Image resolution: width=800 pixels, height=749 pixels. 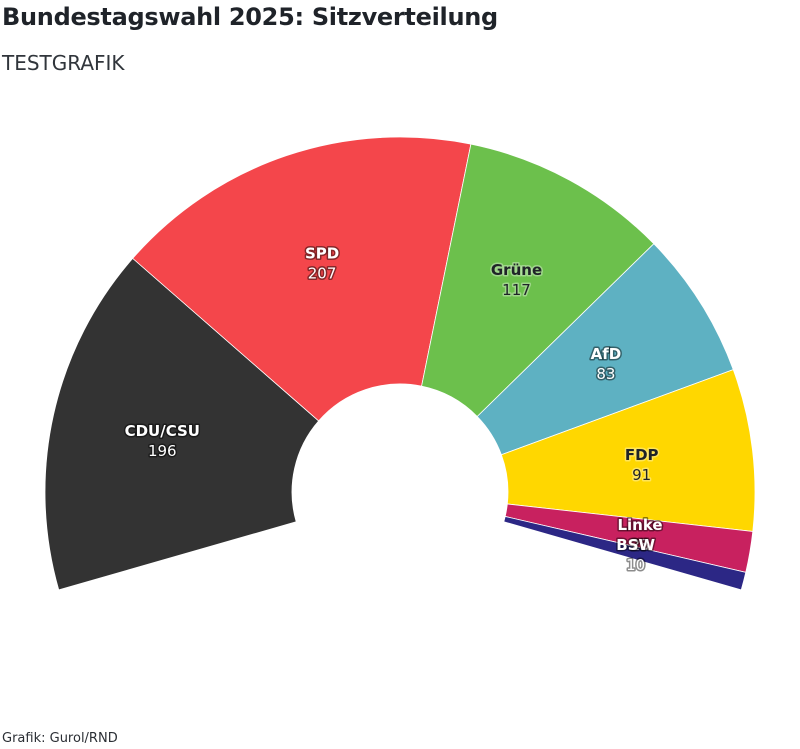 What do you see at coordinates (642, 455) in the screenshot?
I see `segment-label-fdp: FDP` at bounding box center [642, 455].